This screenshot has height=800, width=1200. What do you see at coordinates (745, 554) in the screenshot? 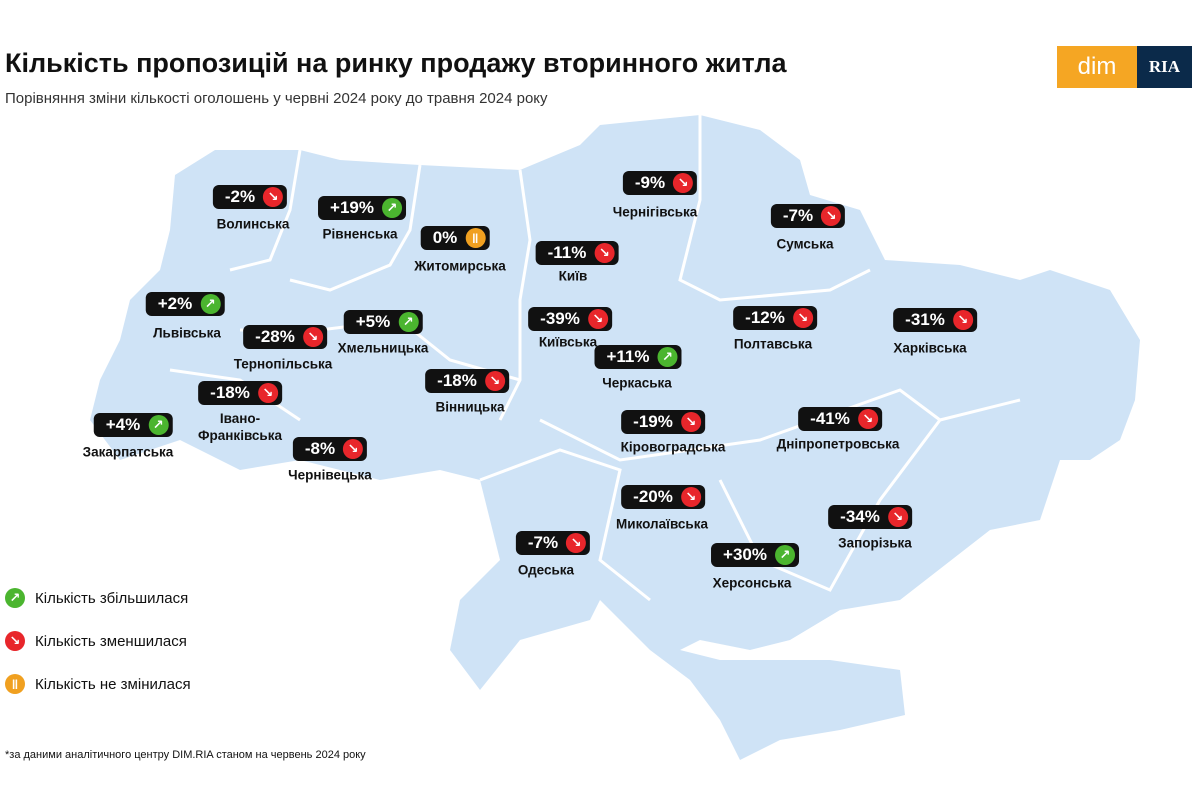
I see `change-value: +30%` at bounding box center [745, 554].